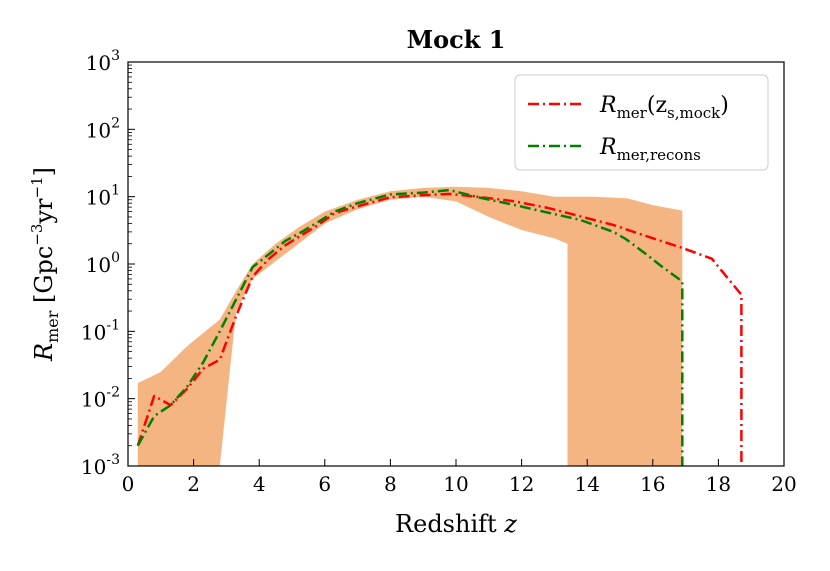 This screenshot has height=571, width=830. What do you see at coordinates (455, 484) in the screenshot?
I see `x-tick-label: 10` at bounding box center [455, 484].